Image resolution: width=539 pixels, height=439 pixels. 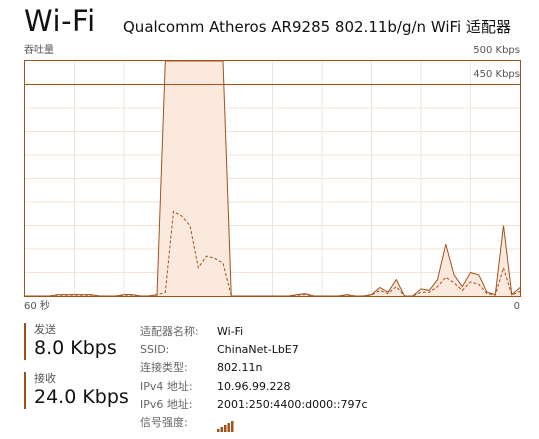 What do you see at coordinates (230, 331) in the screenshot?
I see `detail-value: Wi-Fi` at bounding box center [230, 331].